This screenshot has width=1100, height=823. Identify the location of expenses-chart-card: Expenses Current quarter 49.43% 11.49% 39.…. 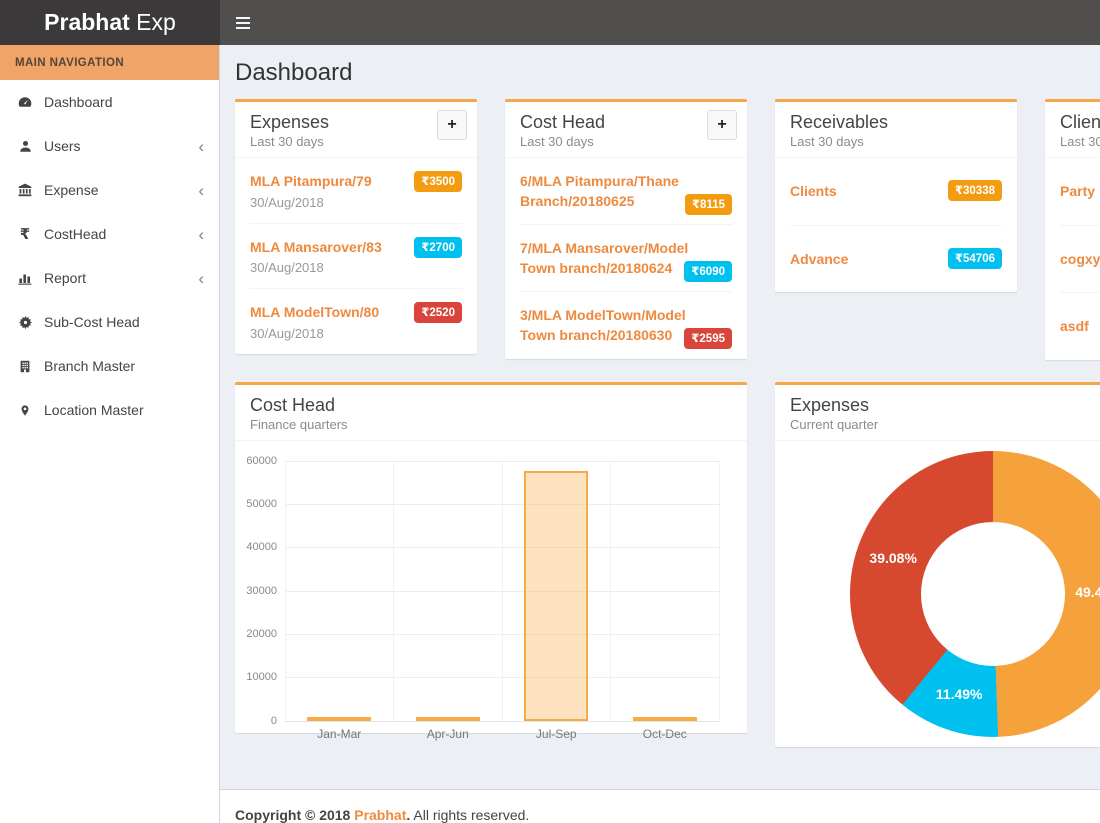
(937, 564).